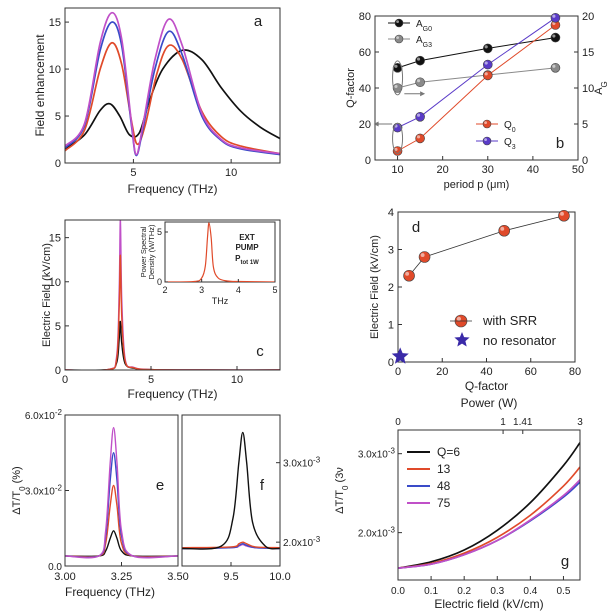 The width and height of the screenshot is (611, 613). Describe the element at coordinates (55, 23) in the screenshot. I see `y-tick-label: 15` at that location.